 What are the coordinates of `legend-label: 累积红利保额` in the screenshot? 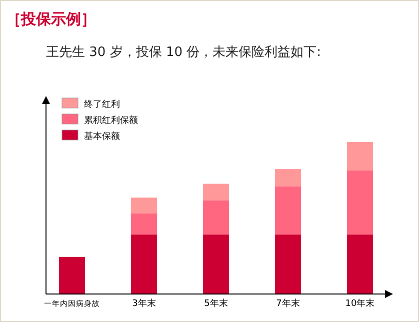 It's located at (111, 120).